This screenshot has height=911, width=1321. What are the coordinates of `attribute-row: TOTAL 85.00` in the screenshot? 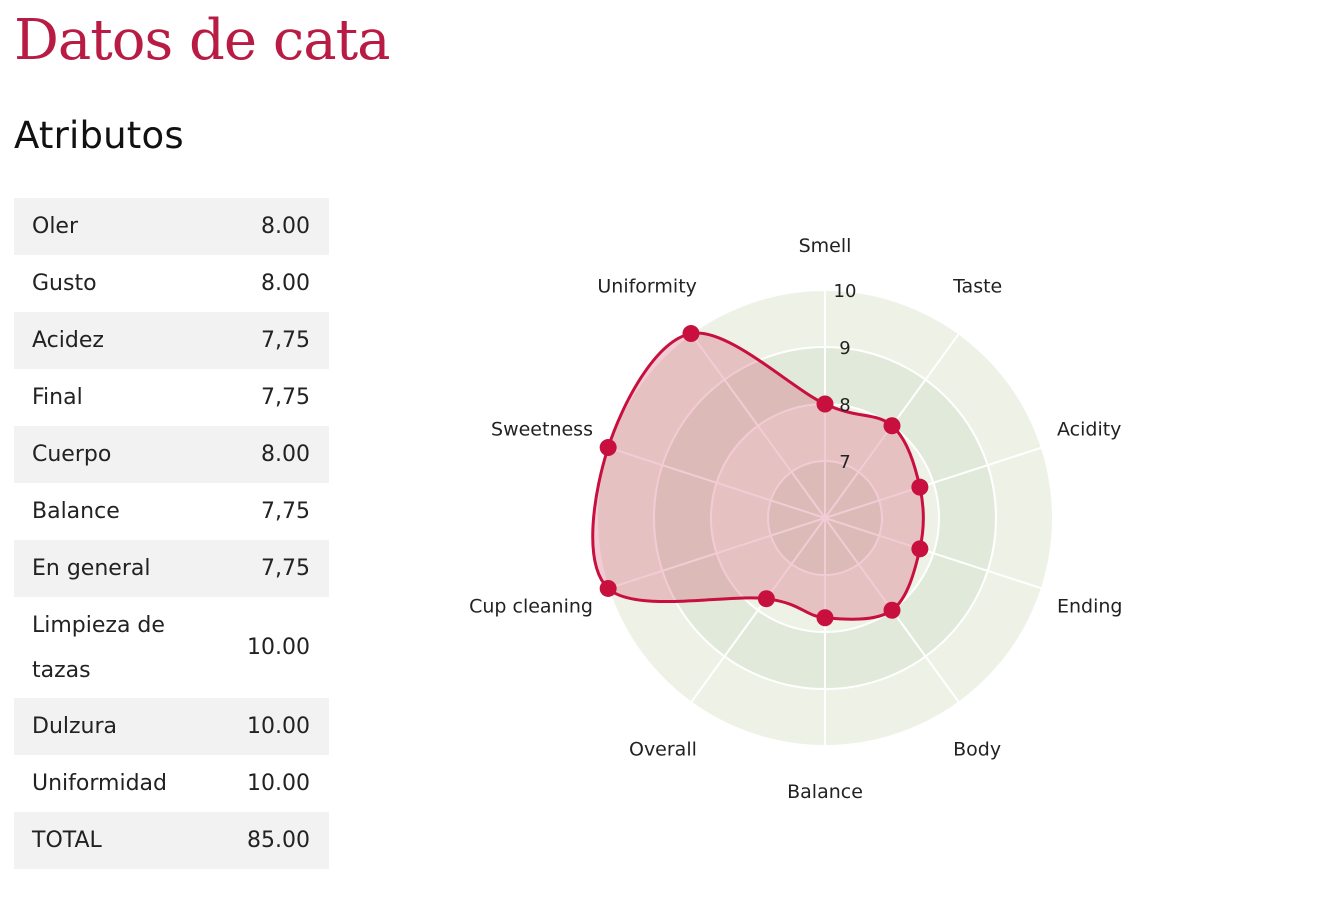 It's located at (171, 840).